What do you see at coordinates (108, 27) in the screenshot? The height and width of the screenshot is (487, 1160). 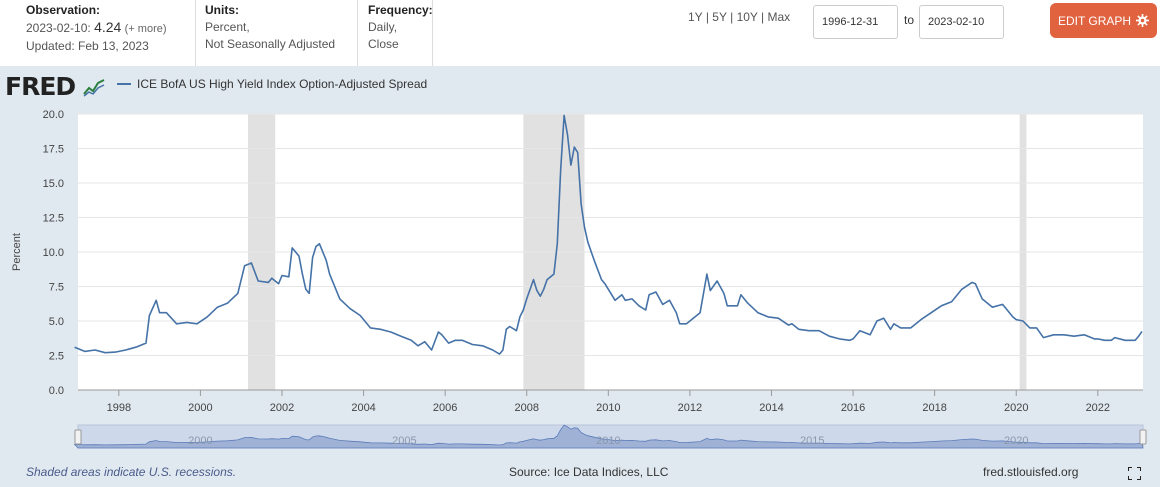 I see `observation-value: 4.24` at bounding box center [108, 27].